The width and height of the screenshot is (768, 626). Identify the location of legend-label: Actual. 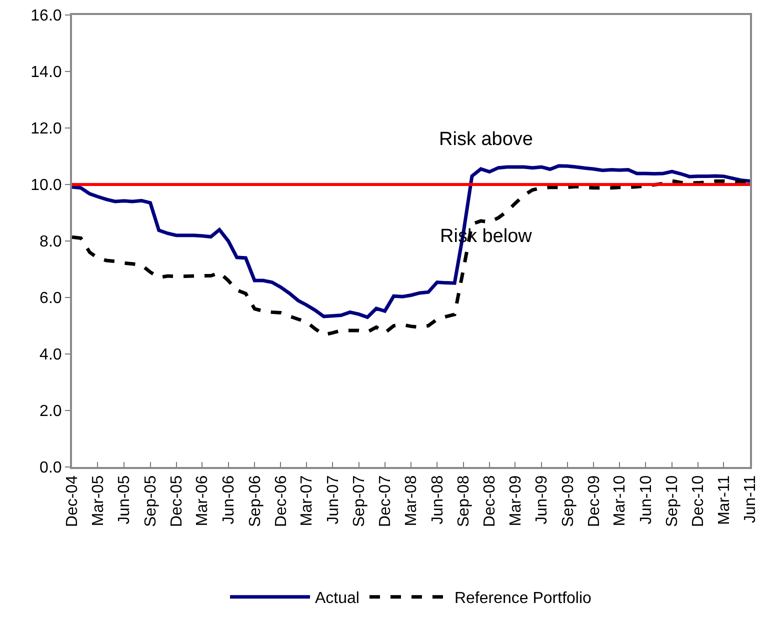
(337, 599).